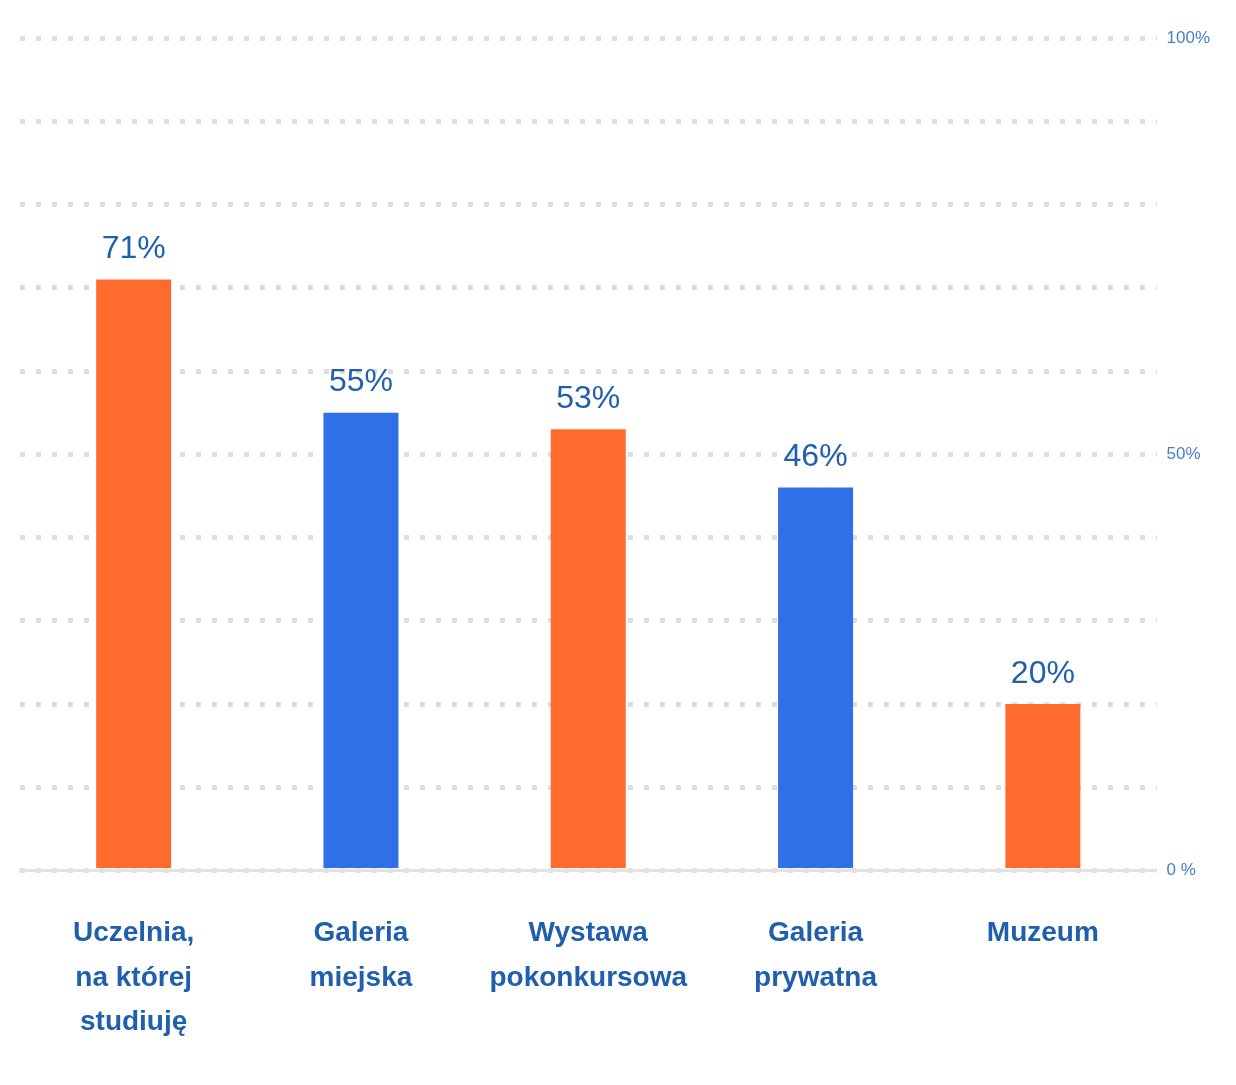  What do you see at coordinates (1183, 453) in the screenshot?
I see `y-tick-label: 50%` at bounding box center [1183, 453].